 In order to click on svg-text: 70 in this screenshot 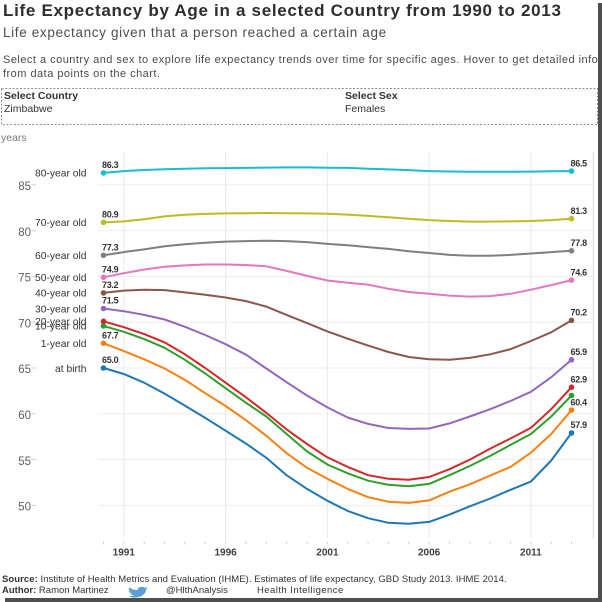, I will do `click(24, 324)`.